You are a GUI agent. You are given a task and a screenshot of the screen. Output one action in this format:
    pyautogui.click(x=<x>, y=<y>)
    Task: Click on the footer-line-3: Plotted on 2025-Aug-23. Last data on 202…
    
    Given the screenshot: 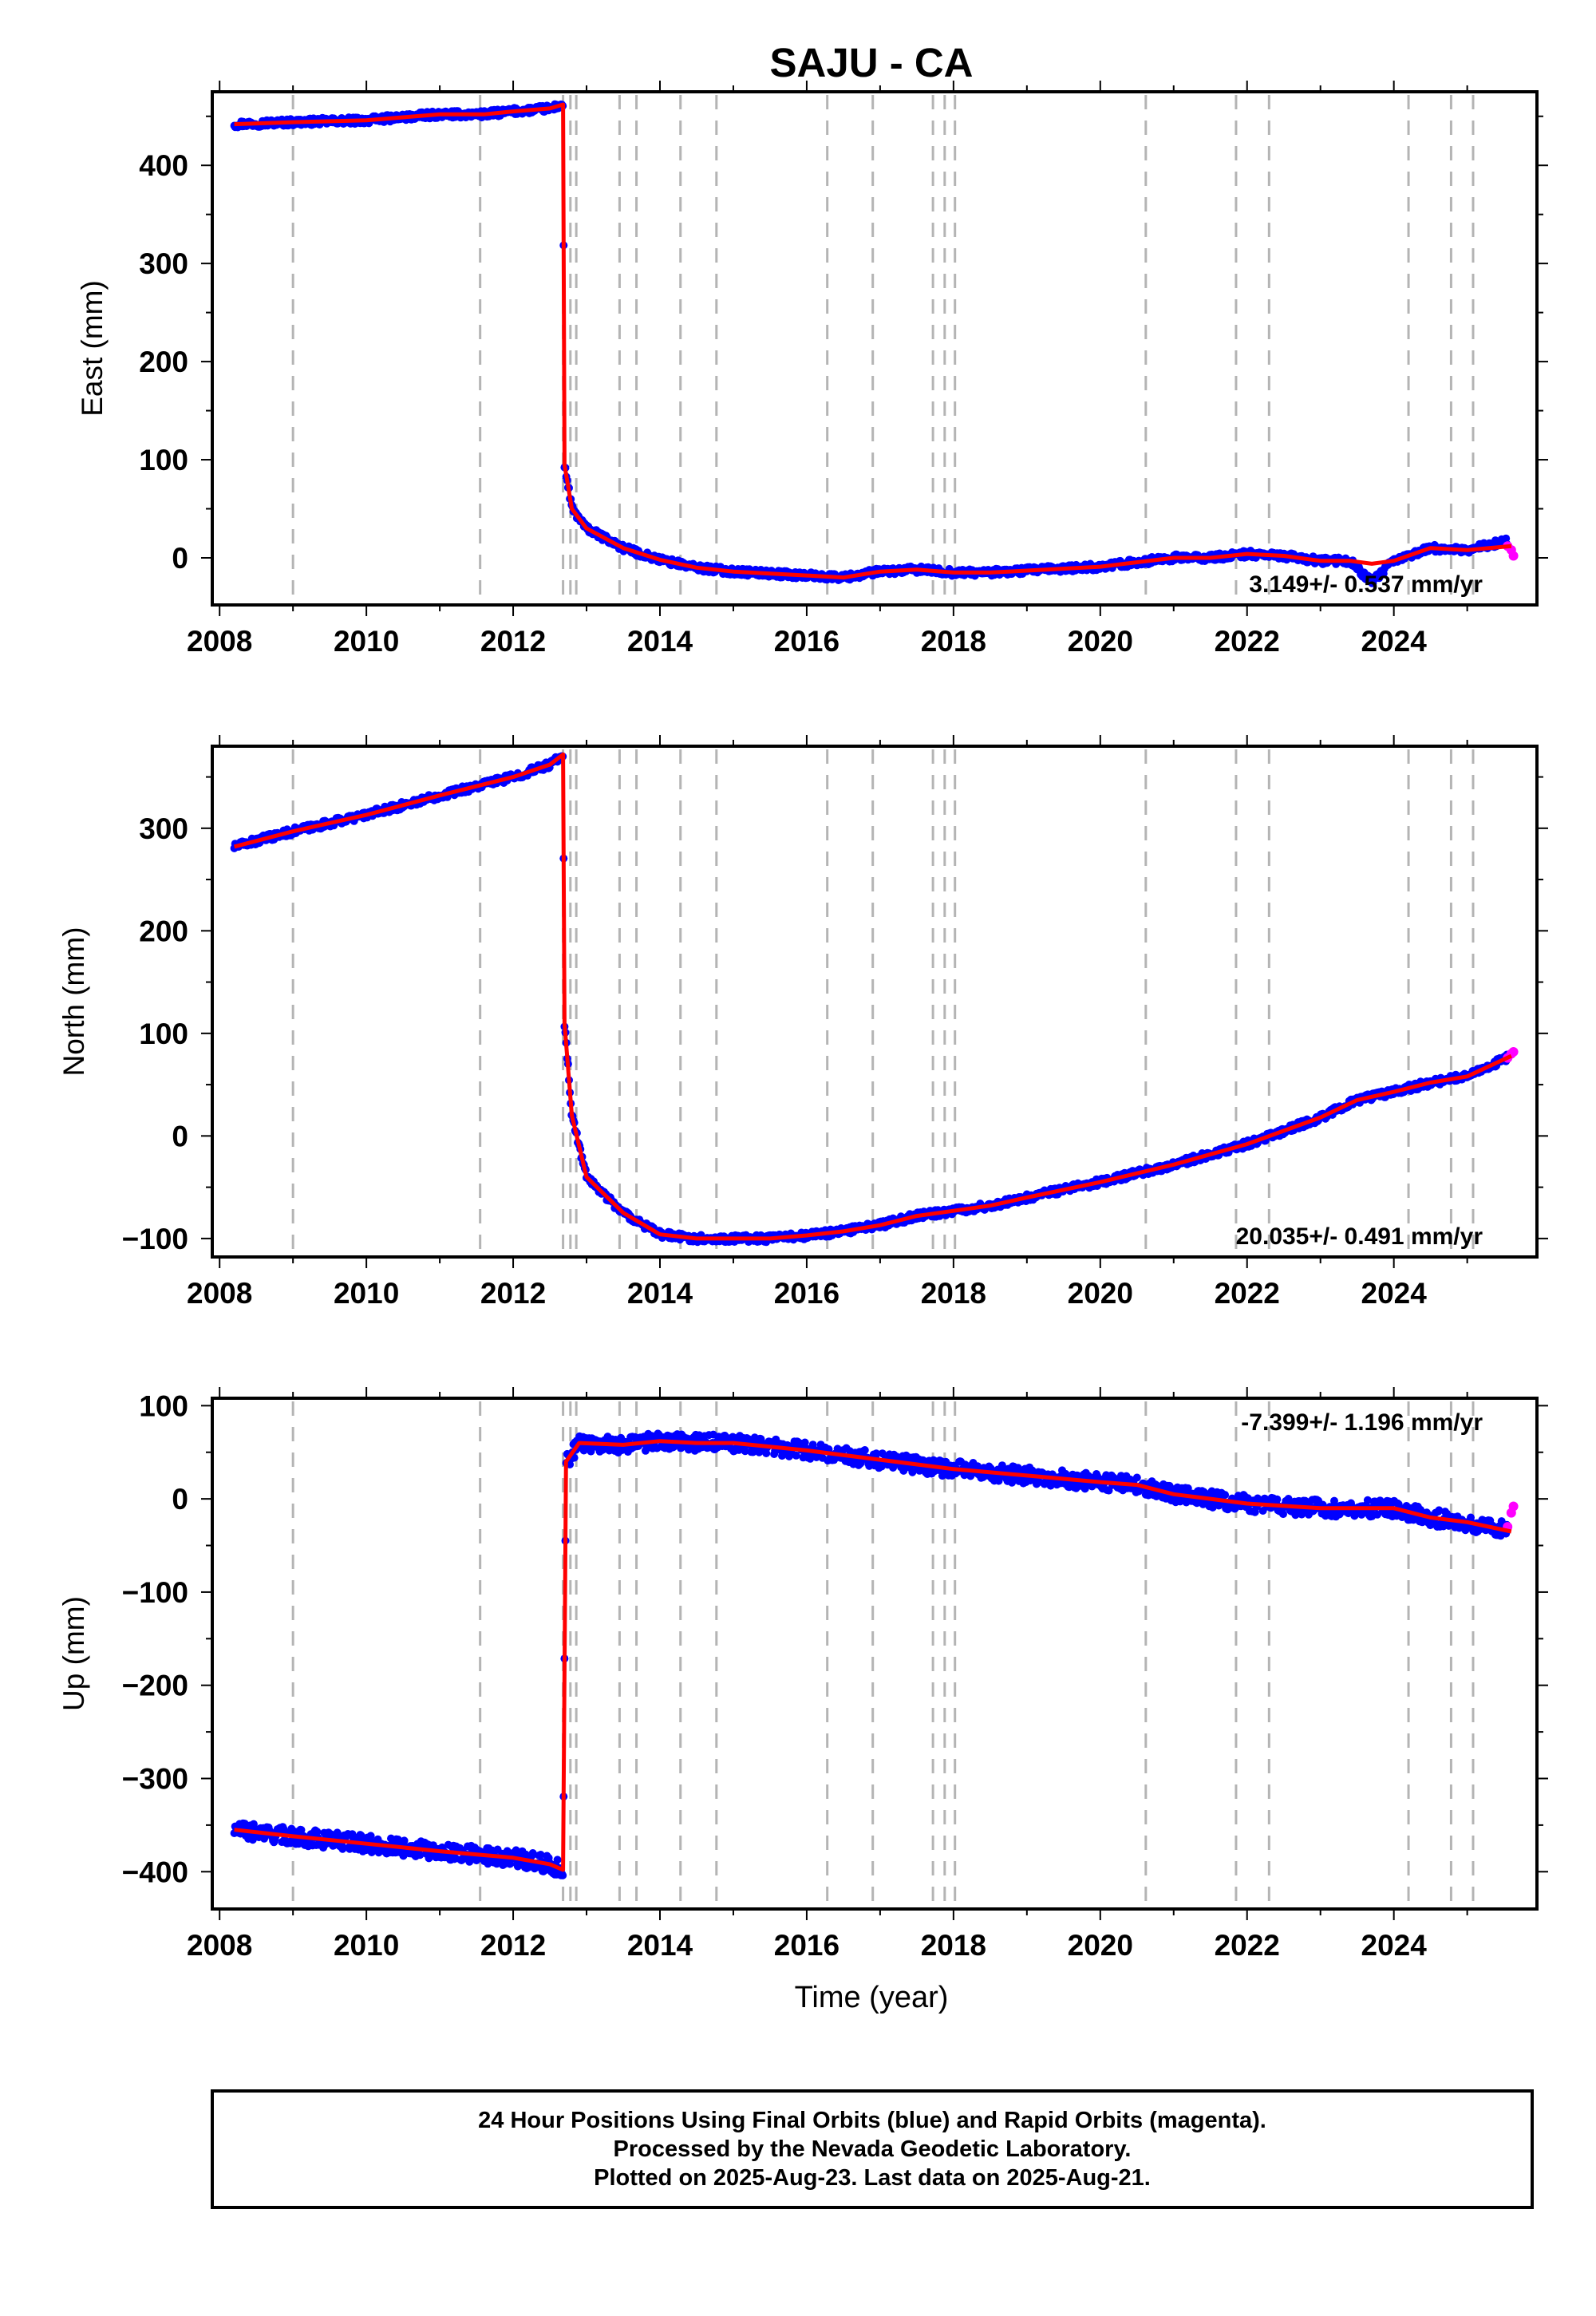 What is the action you would take?
    pyautogui.click(x=873, y=2178)
    